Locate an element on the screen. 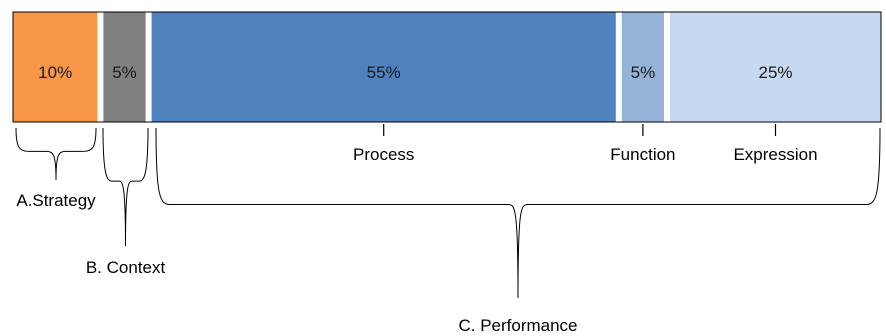  segment-value-label-0: 10% is located at coordinates (55, 72).